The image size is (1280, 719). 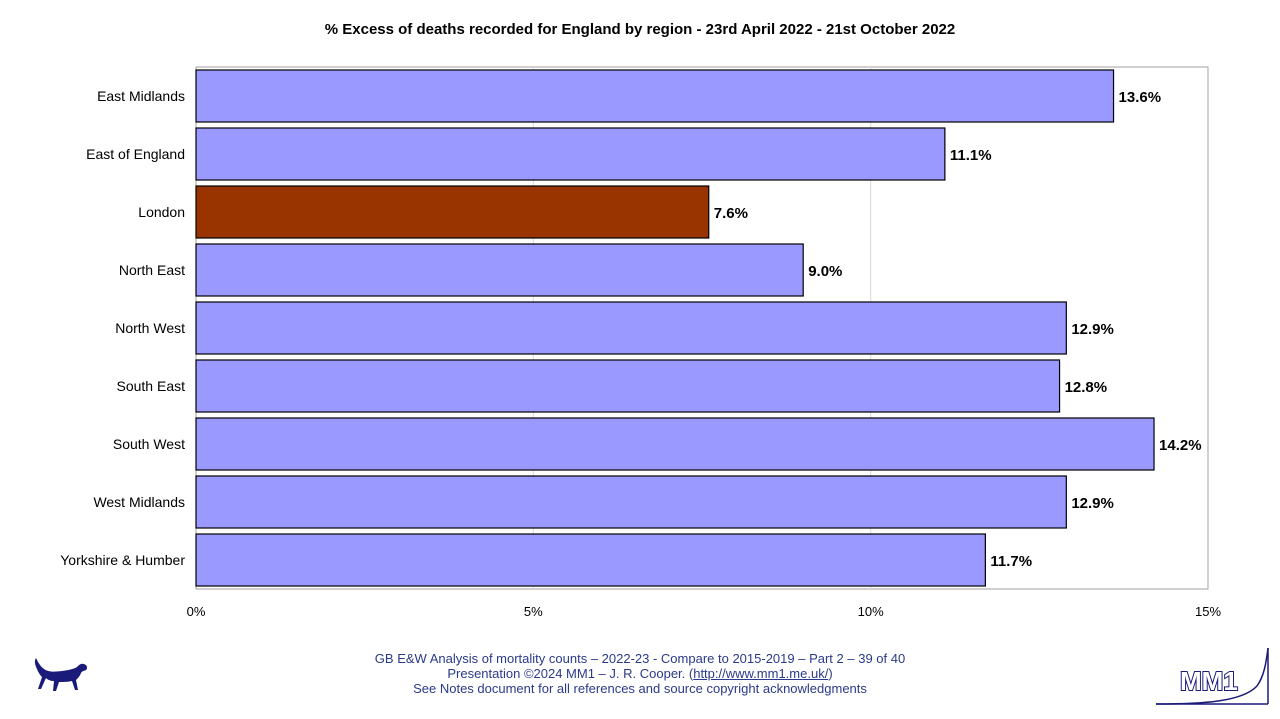 I want to click on data-label: 13.6%, so click(x=1140, y=97).